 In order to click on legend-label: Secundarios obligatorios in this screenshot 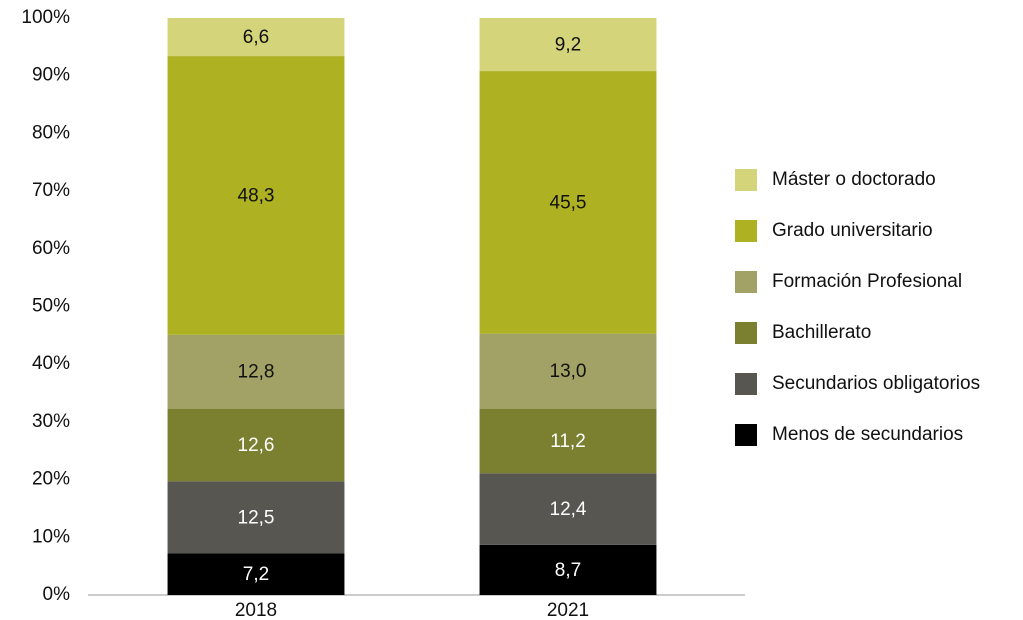, I will do `click(876, 383)`.